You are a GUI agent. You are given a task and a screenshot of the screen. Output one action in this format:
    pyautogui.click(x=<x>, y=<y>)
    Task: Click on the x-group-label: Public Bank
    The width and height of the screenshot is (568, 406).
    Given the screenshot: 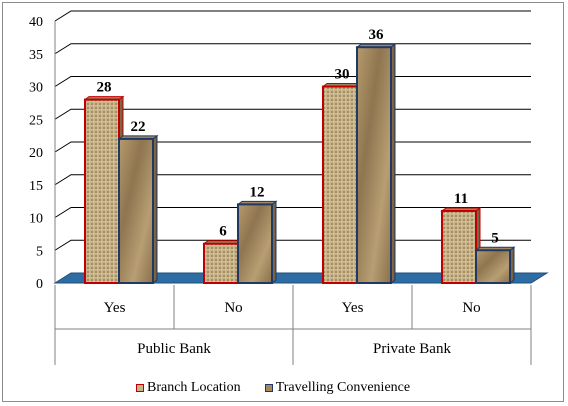 What is the action you would take?
    pyautogui.click(x=174, y=349)
    